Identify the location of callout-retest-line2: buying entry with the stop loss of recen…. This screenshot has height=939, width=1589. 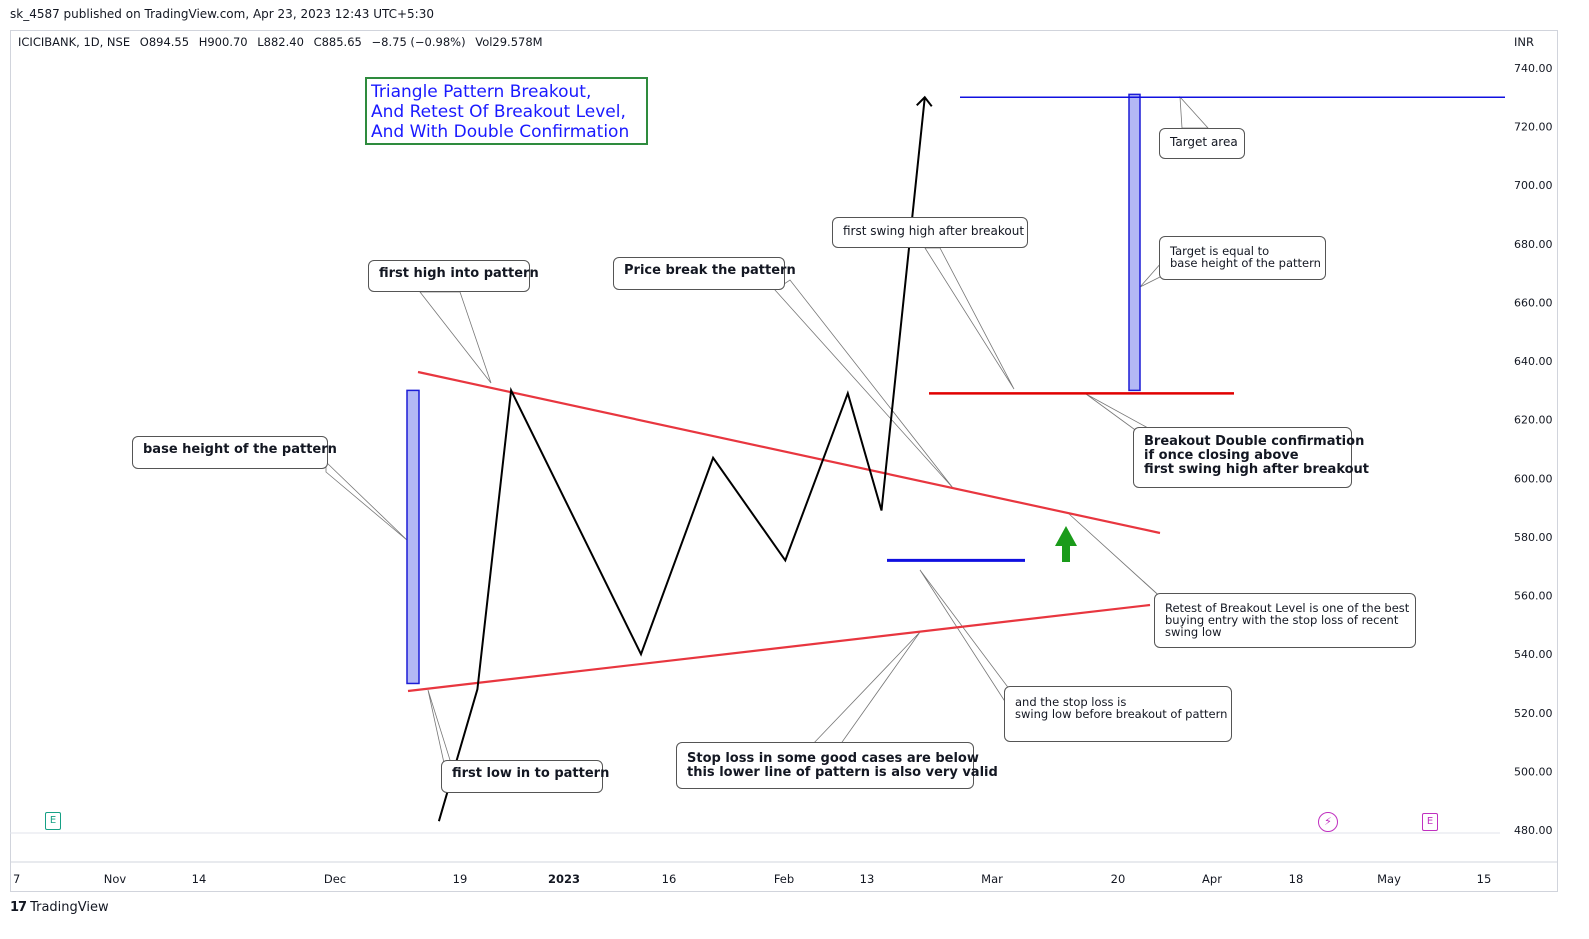
(1282, 620).